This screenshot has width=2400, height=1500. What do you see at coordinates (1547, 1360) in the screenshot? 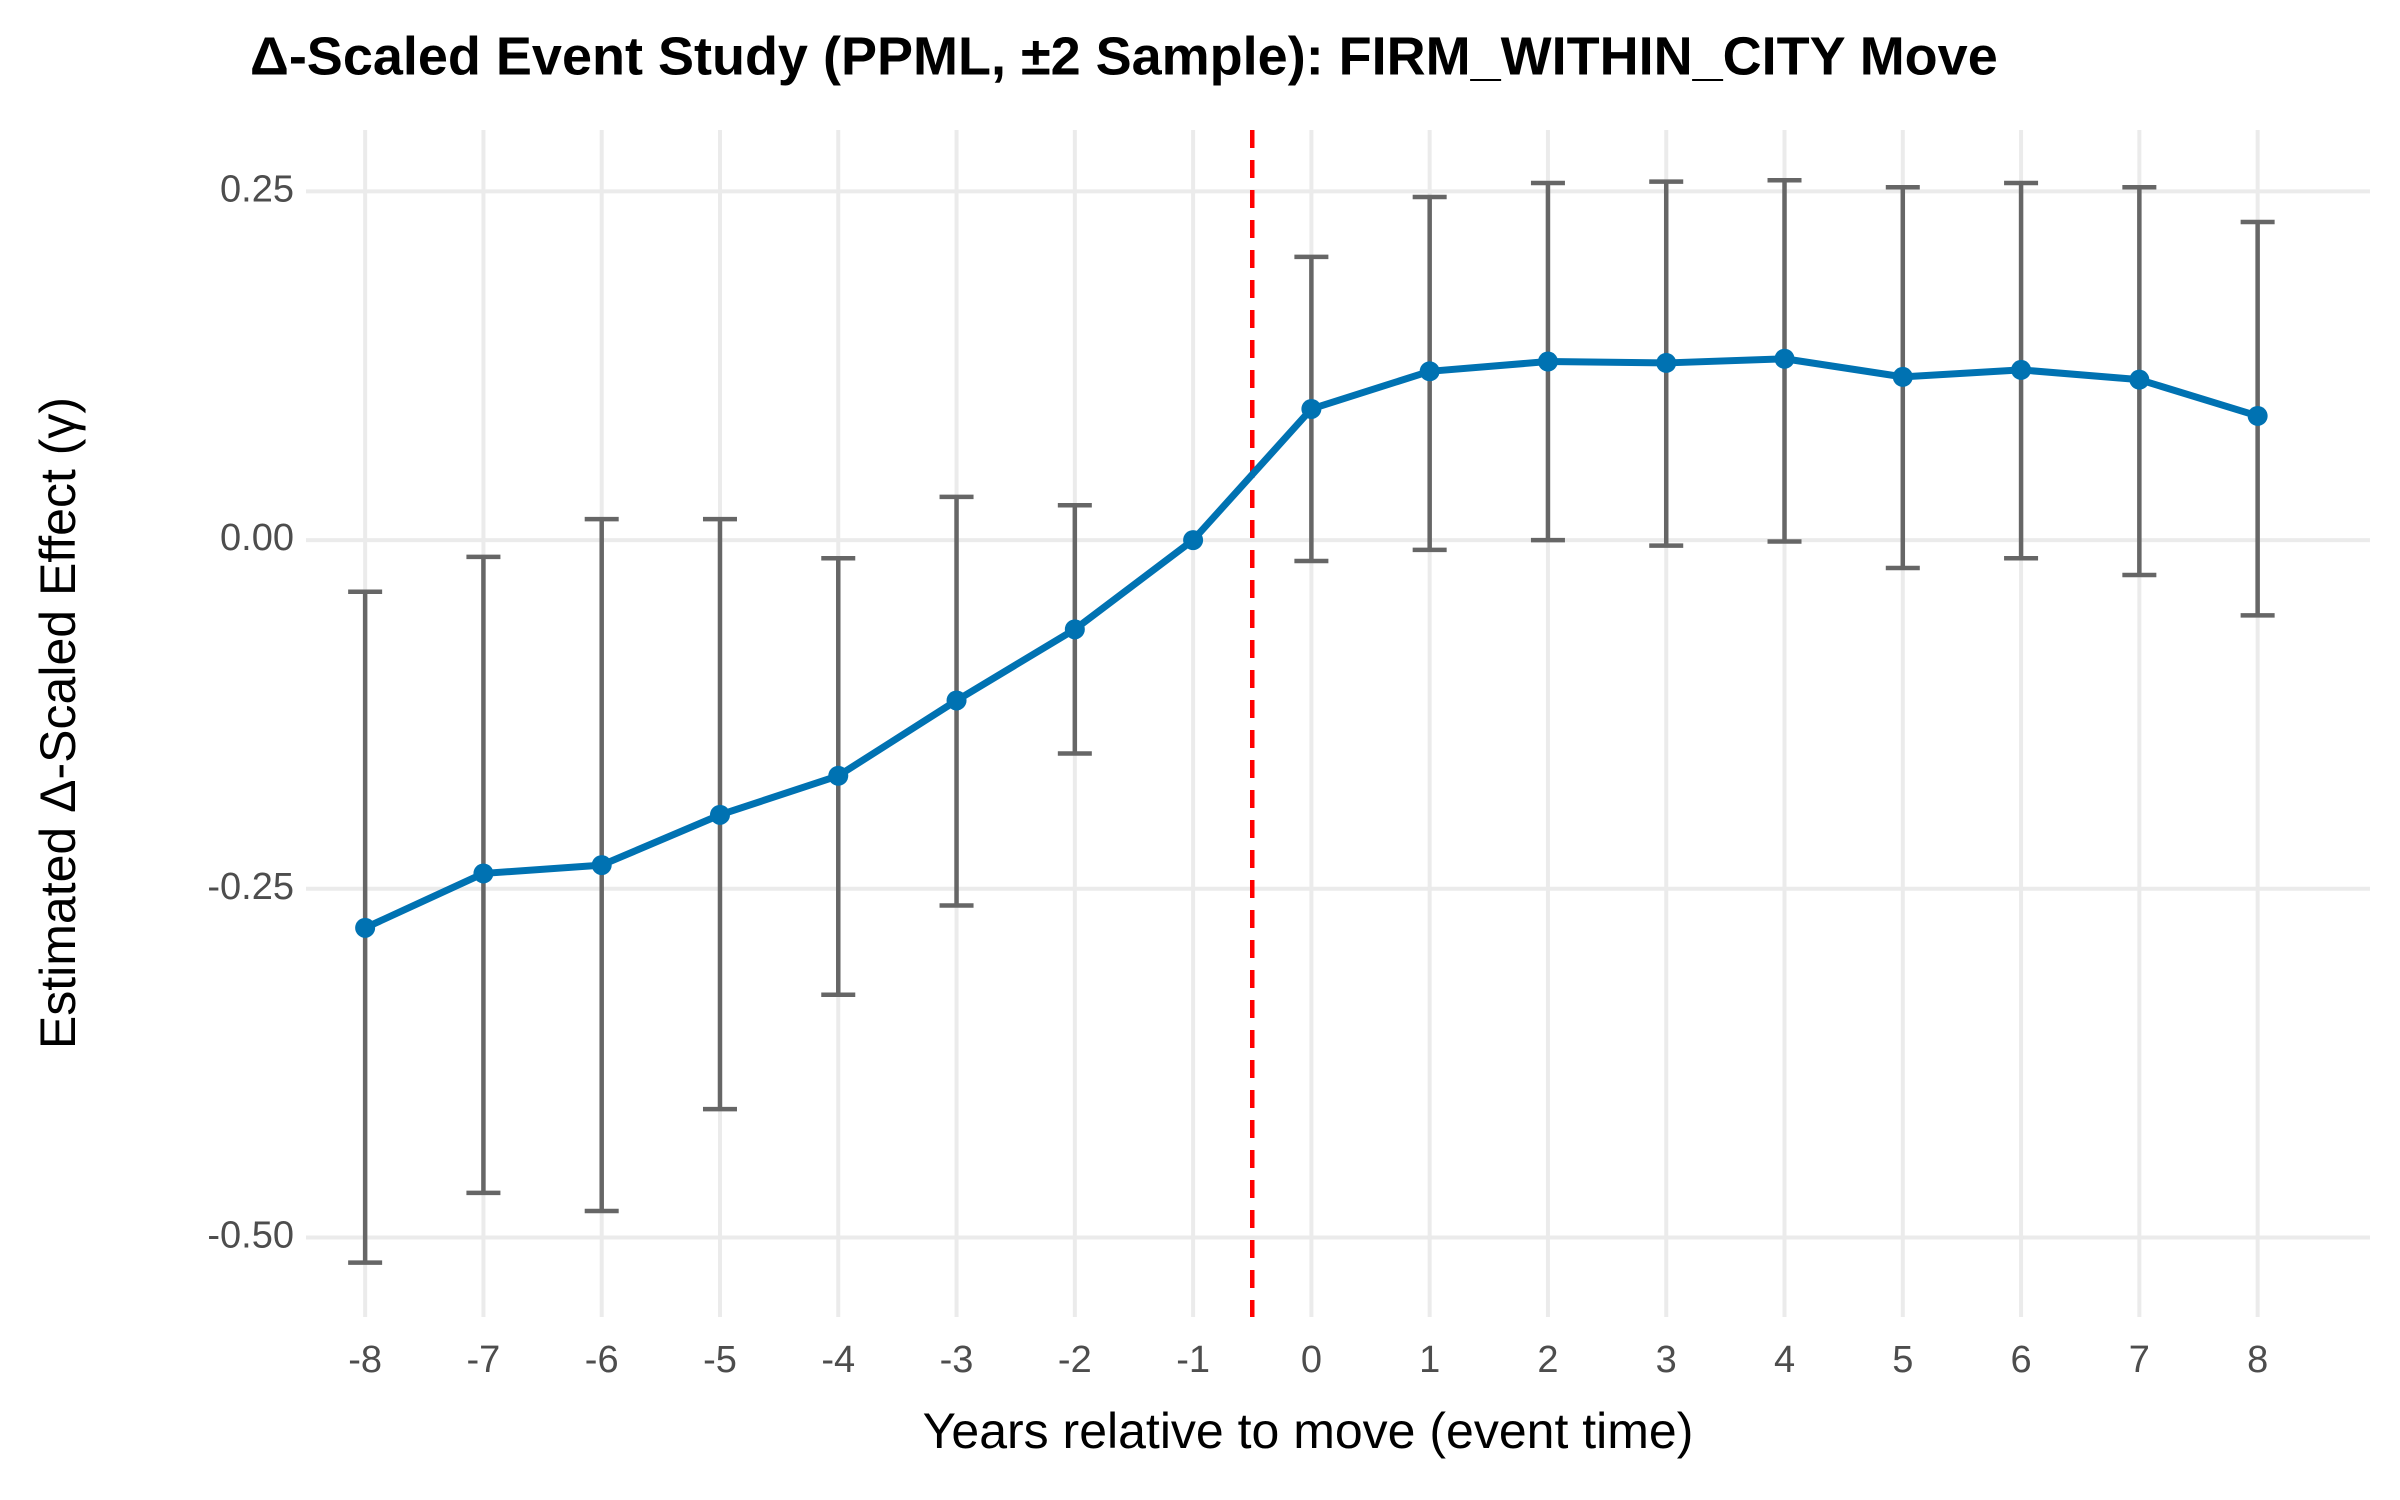
I see `x-tick-label: 2` at bounding box center [1547, 1360].